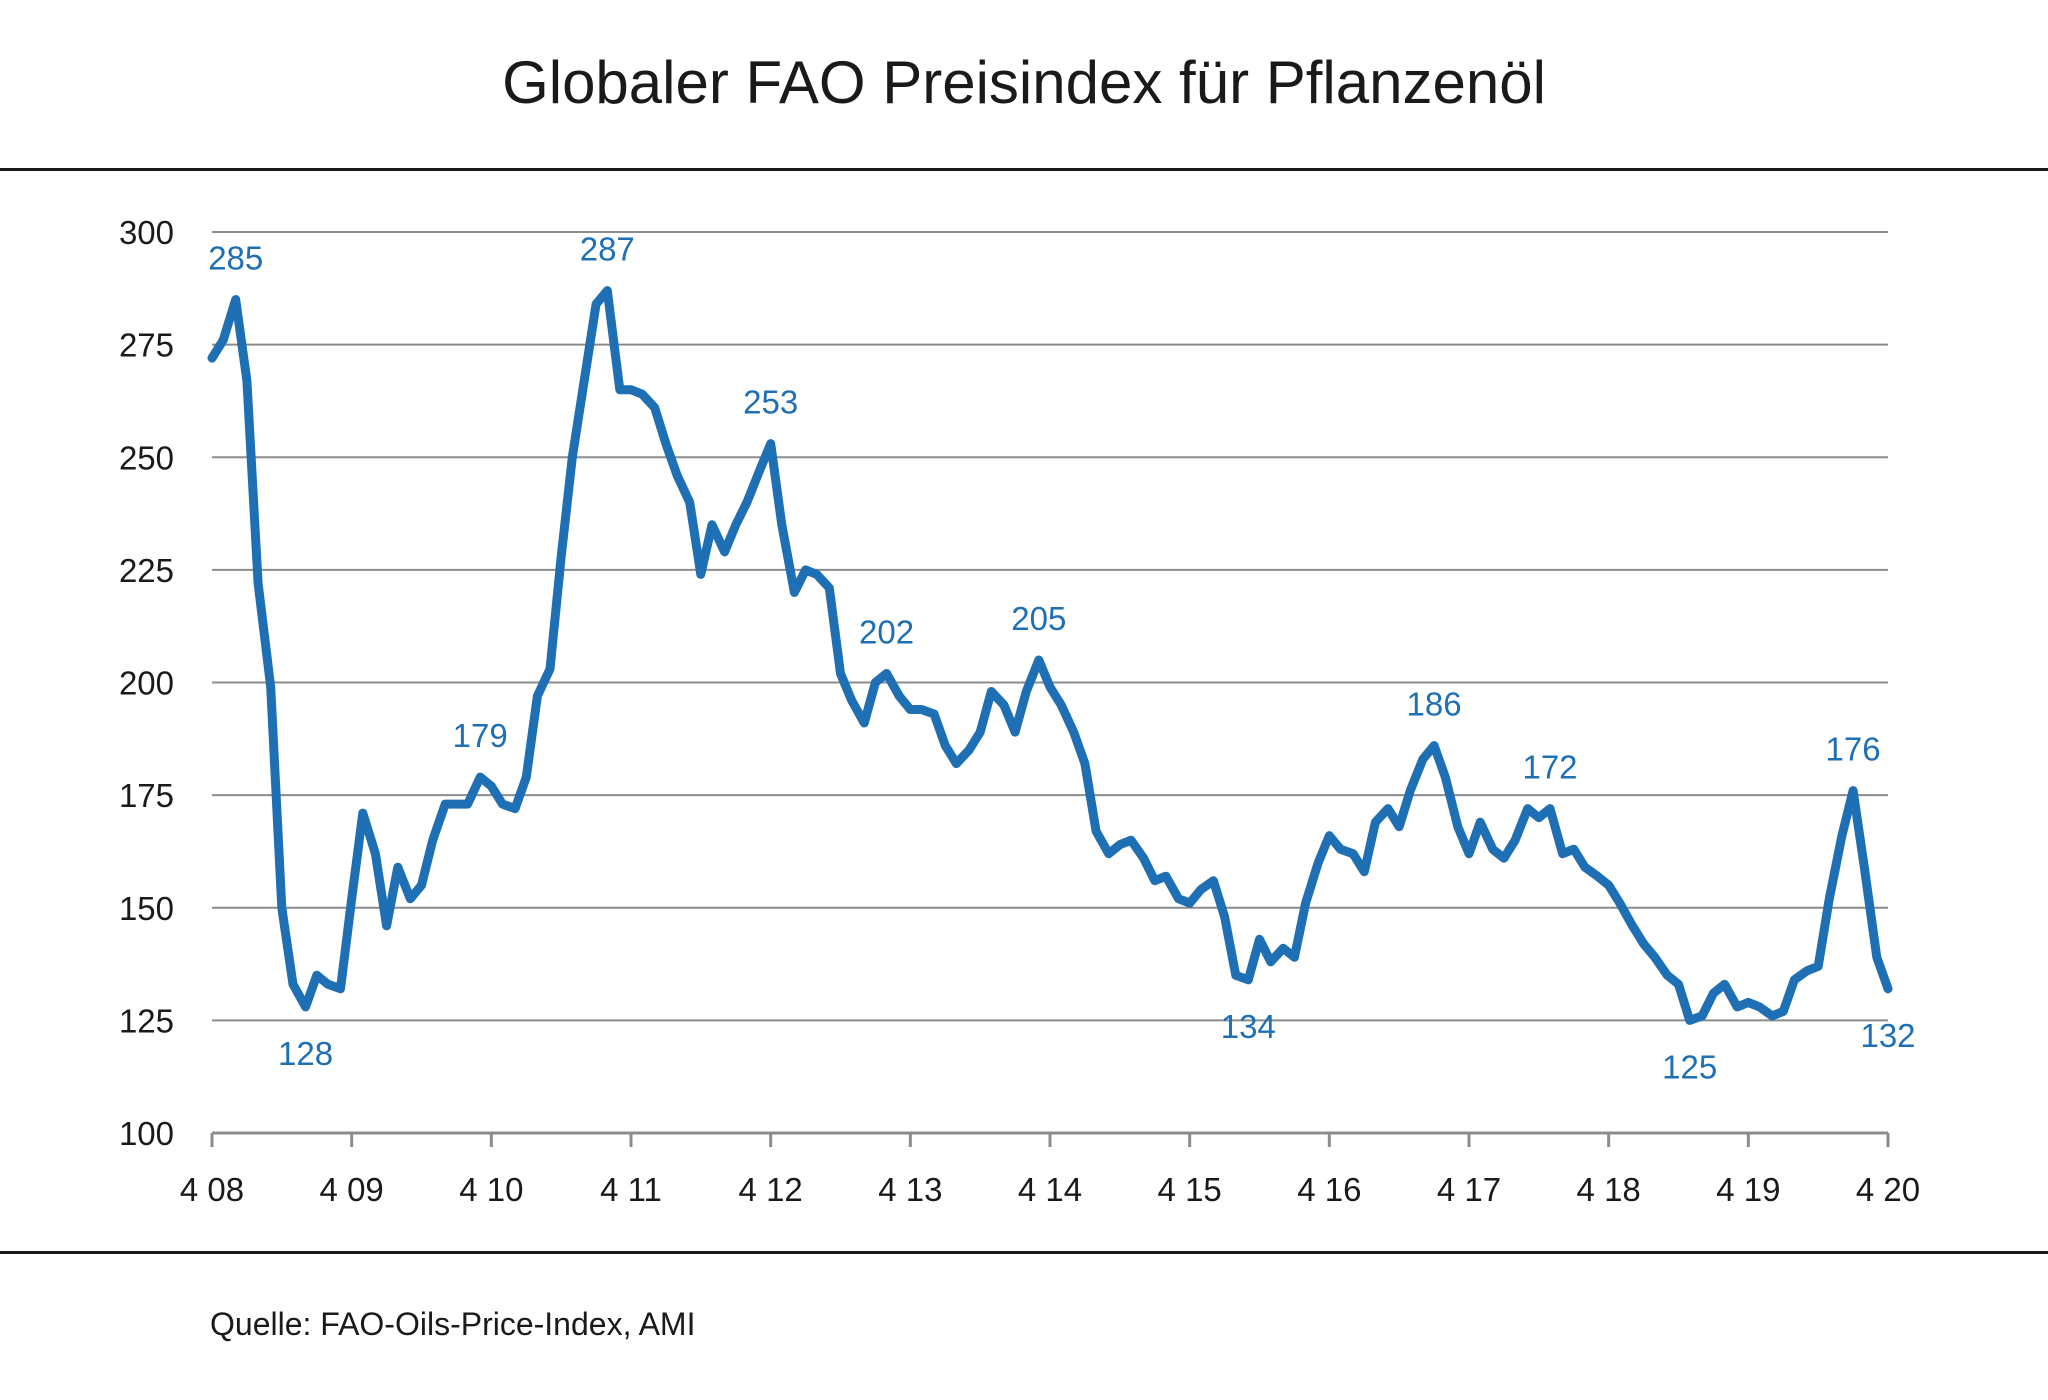 The width and height of the screenshot is (2048, 1400). I want to click on x-tick-label-2012: 4 12, so click(771, 1189).